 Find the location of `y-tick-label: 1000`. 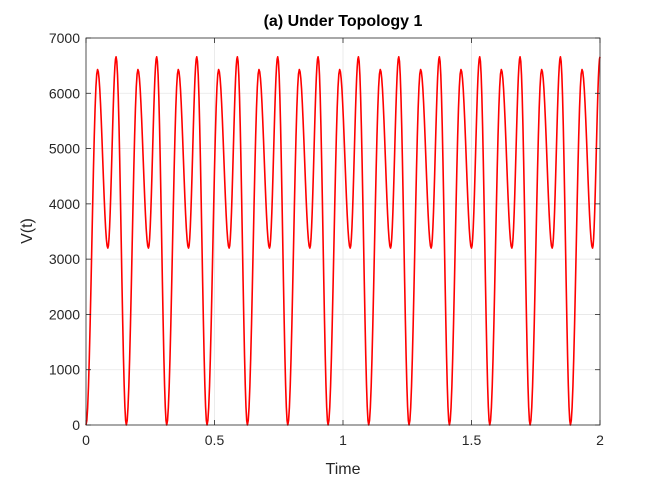

y-tick-label: 1000 is located at coordinates (64, 370).